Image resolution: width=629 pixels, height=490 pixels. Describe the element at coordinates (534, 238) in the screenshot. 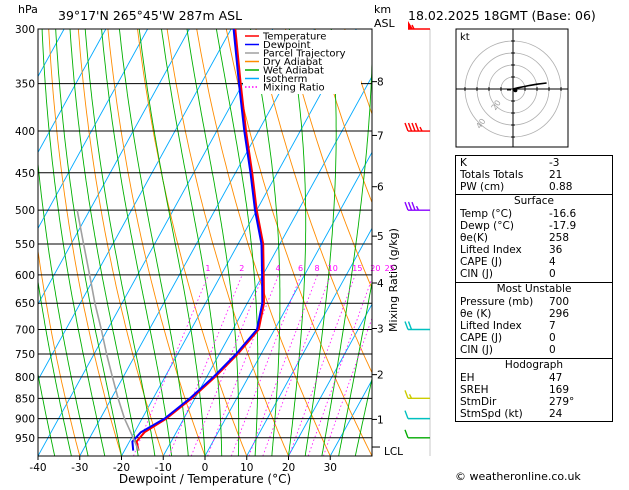

I see `index-row: θe(K) 258` at that location.